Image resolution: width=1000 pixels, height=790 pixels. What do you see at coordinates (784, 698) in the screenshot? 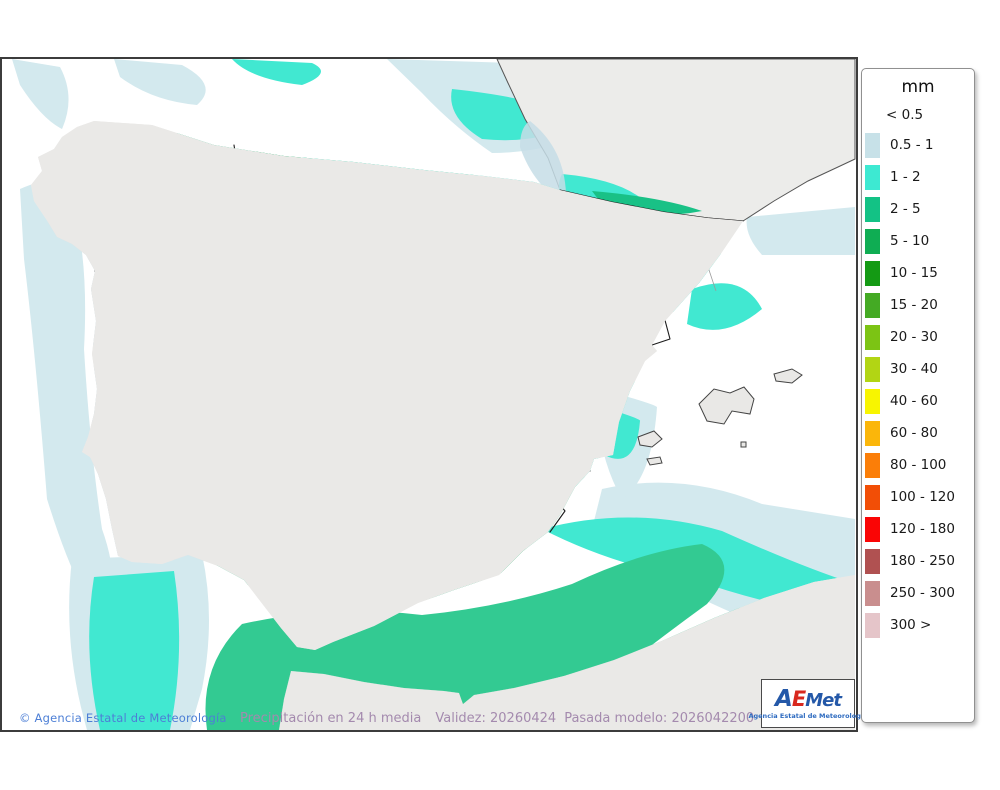
I see `logo-letter-a: A` at bounding box center [784, 698].